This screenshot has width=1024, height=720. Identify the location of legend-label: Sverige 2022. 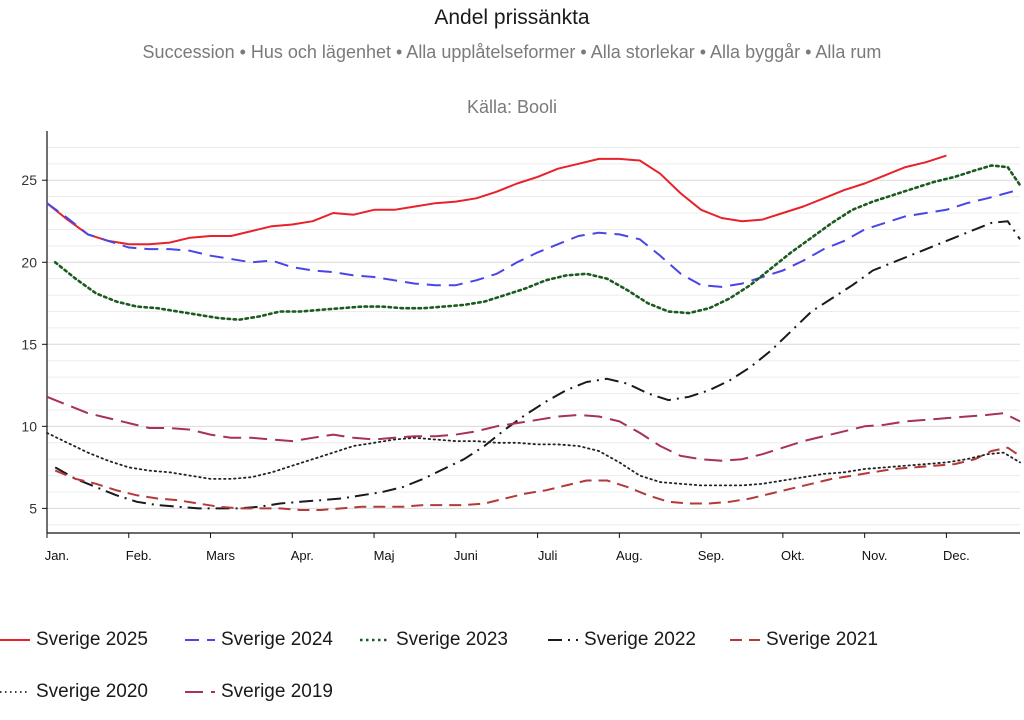
(640, 639).